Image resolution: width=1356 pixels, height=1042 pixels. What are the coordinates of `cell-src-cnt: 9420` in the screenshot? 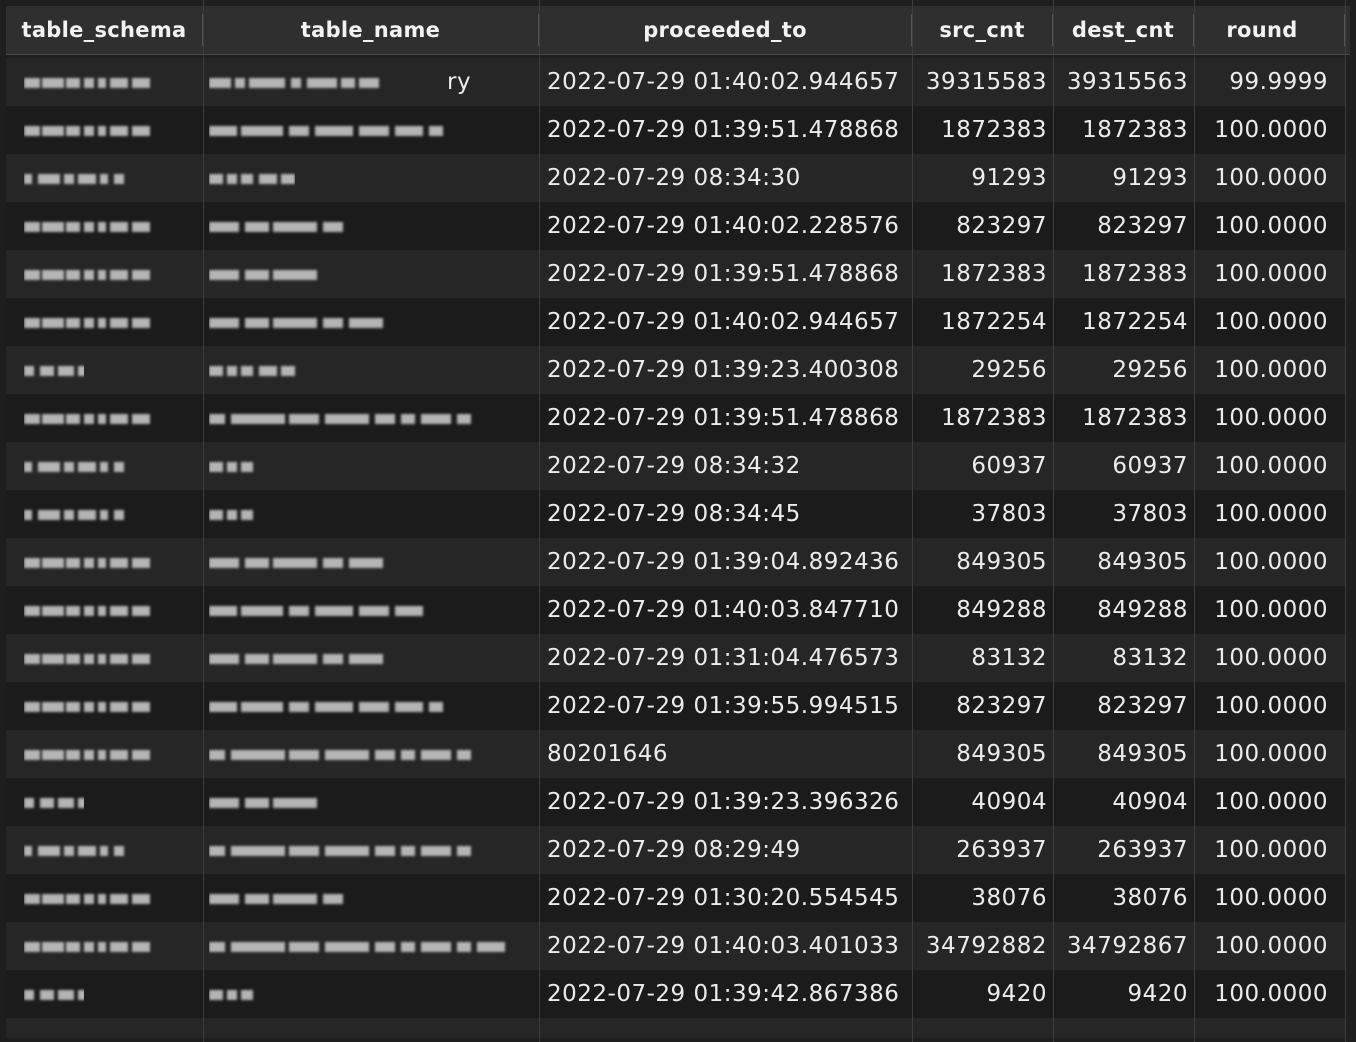 It's located at (1016, 994).